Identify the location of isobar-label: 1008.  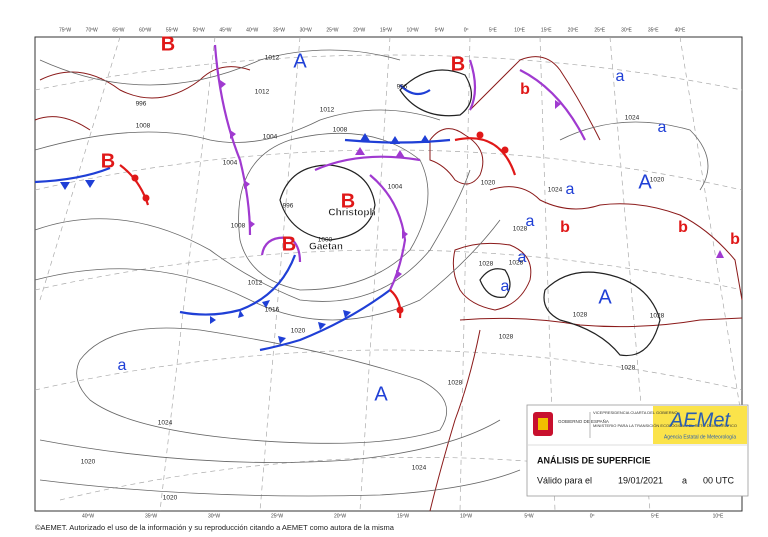
(340, 130).